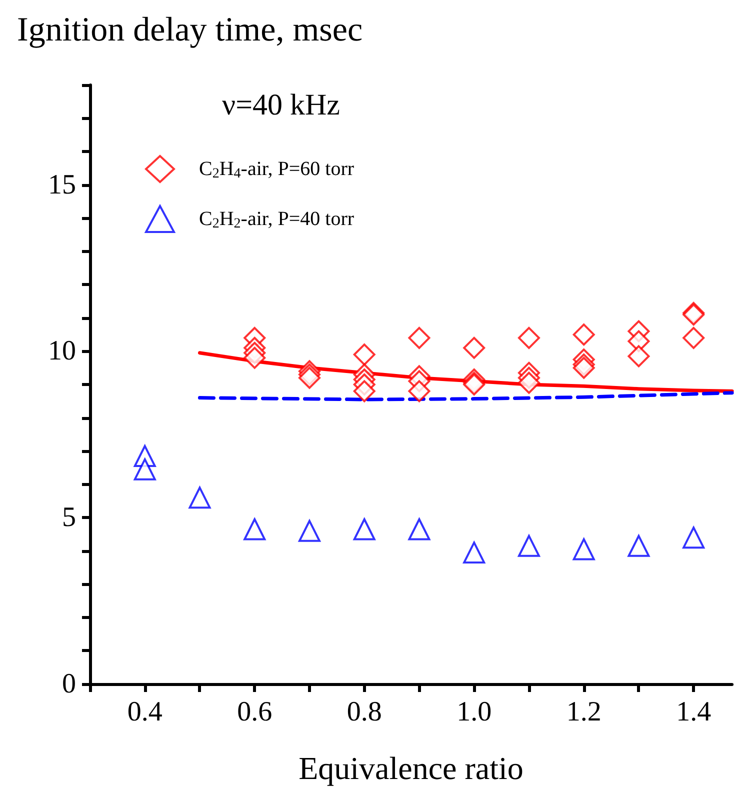 This screenshot has height=810, width=734. Describe the element at coordinates (62, 184) in the screenshot. I see `y-tick-label: 15` at that location.